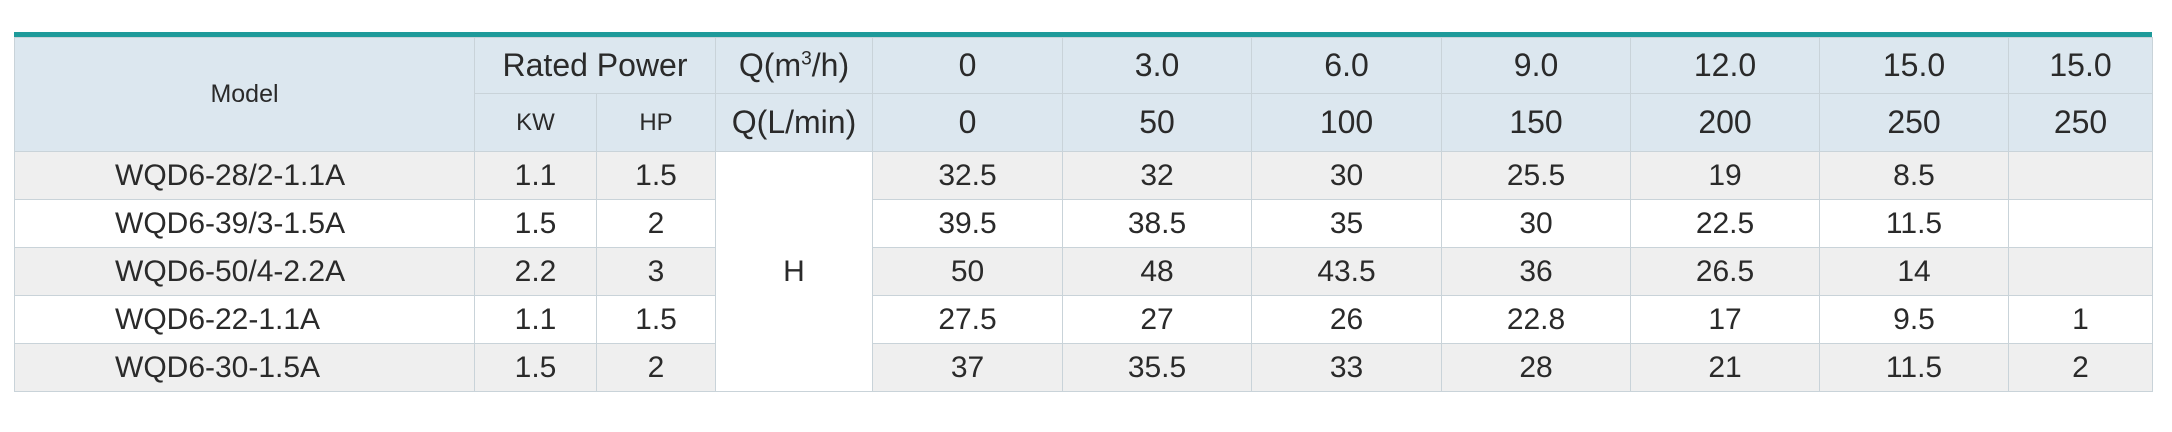  Describe the element at coordinates (968, 319) in the screenshot. I see `head-value-cell: 27.5` at that location.